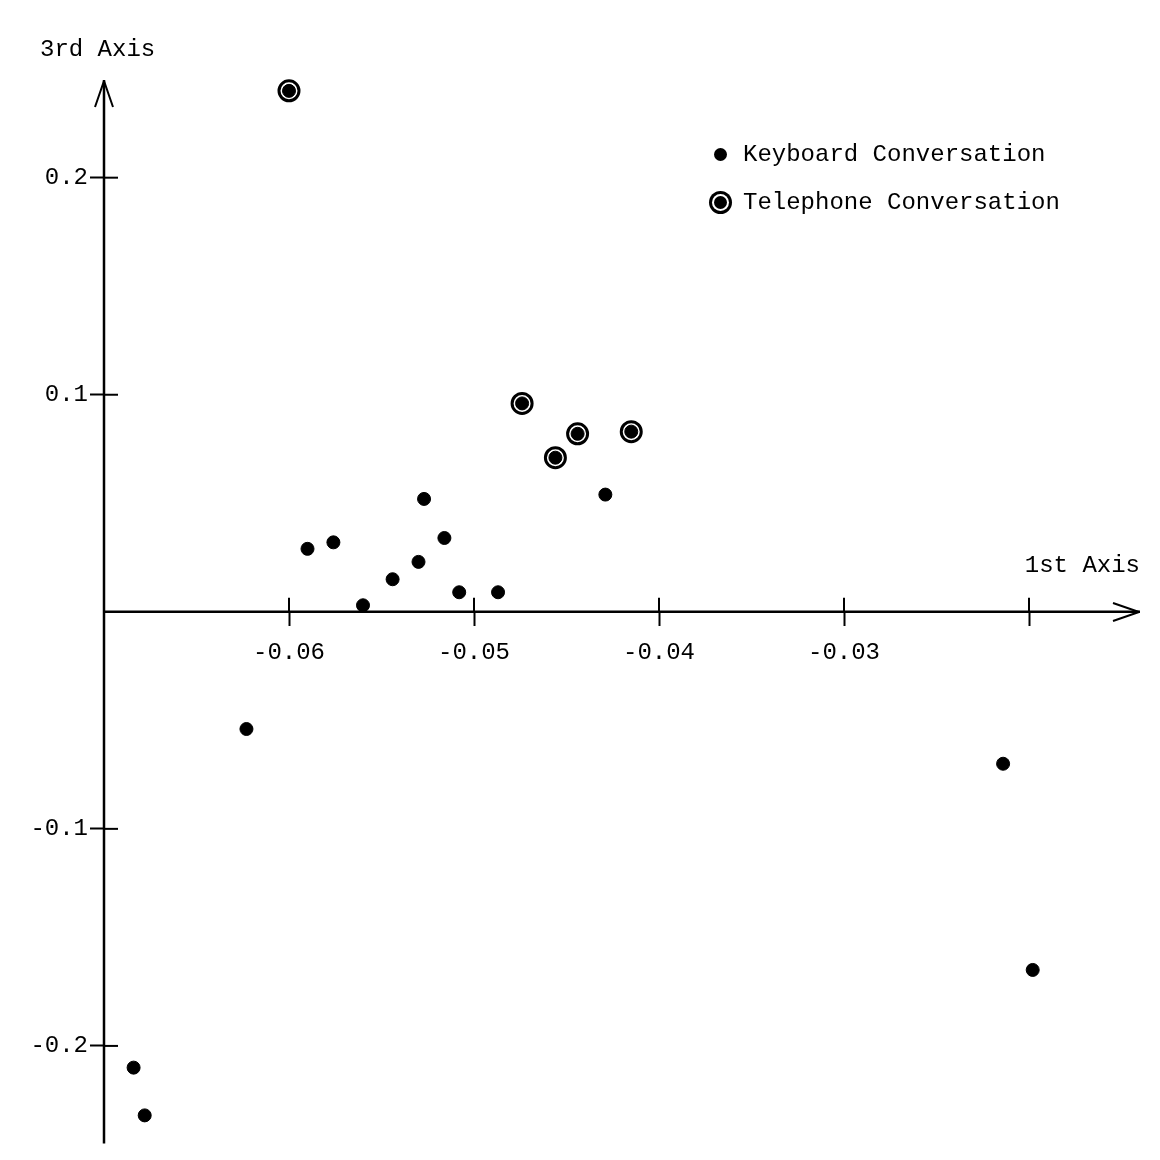 This screenshot has height=1160, width=1160. Describe the element at coordinates (844, 652) in the screenshot. I see `x-tick-label: -0.03` at that location.